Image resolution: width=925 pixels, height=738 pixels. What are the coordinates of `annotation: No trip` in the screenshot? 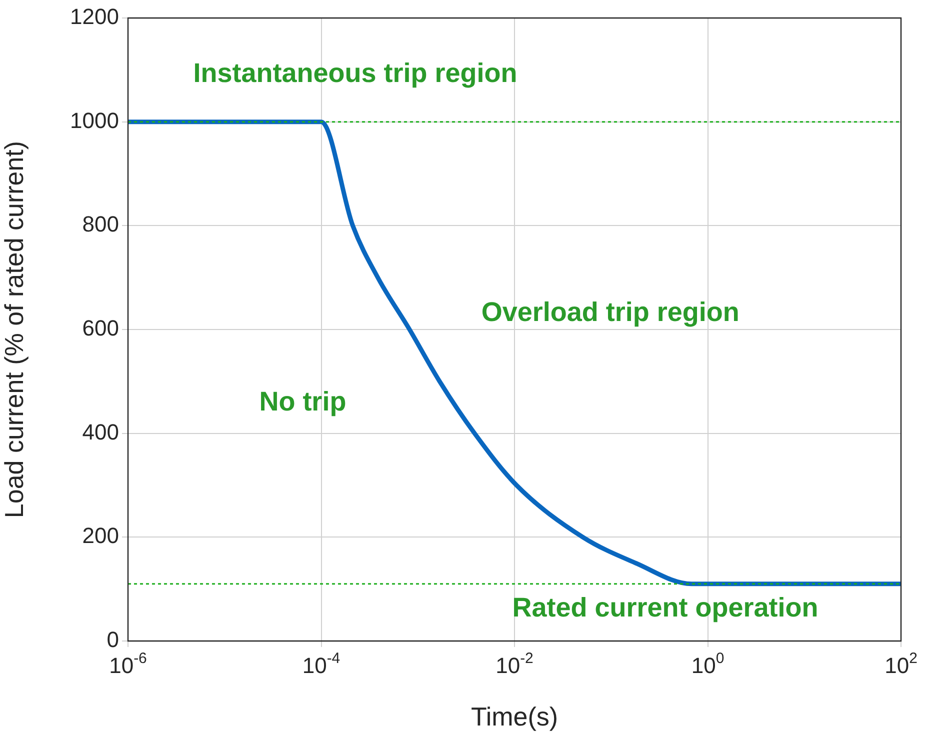 It's located at (302, 401).